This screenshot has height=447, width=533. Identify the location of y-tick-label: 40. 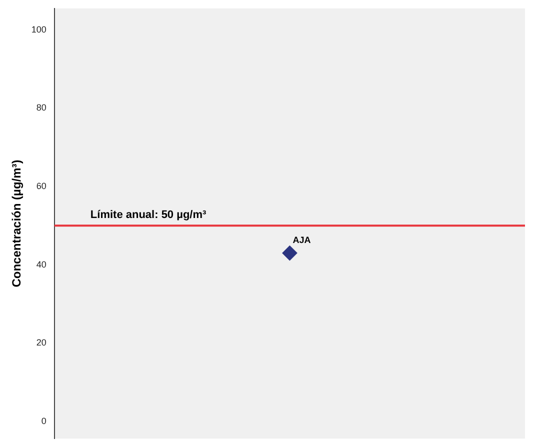
(41, 264).